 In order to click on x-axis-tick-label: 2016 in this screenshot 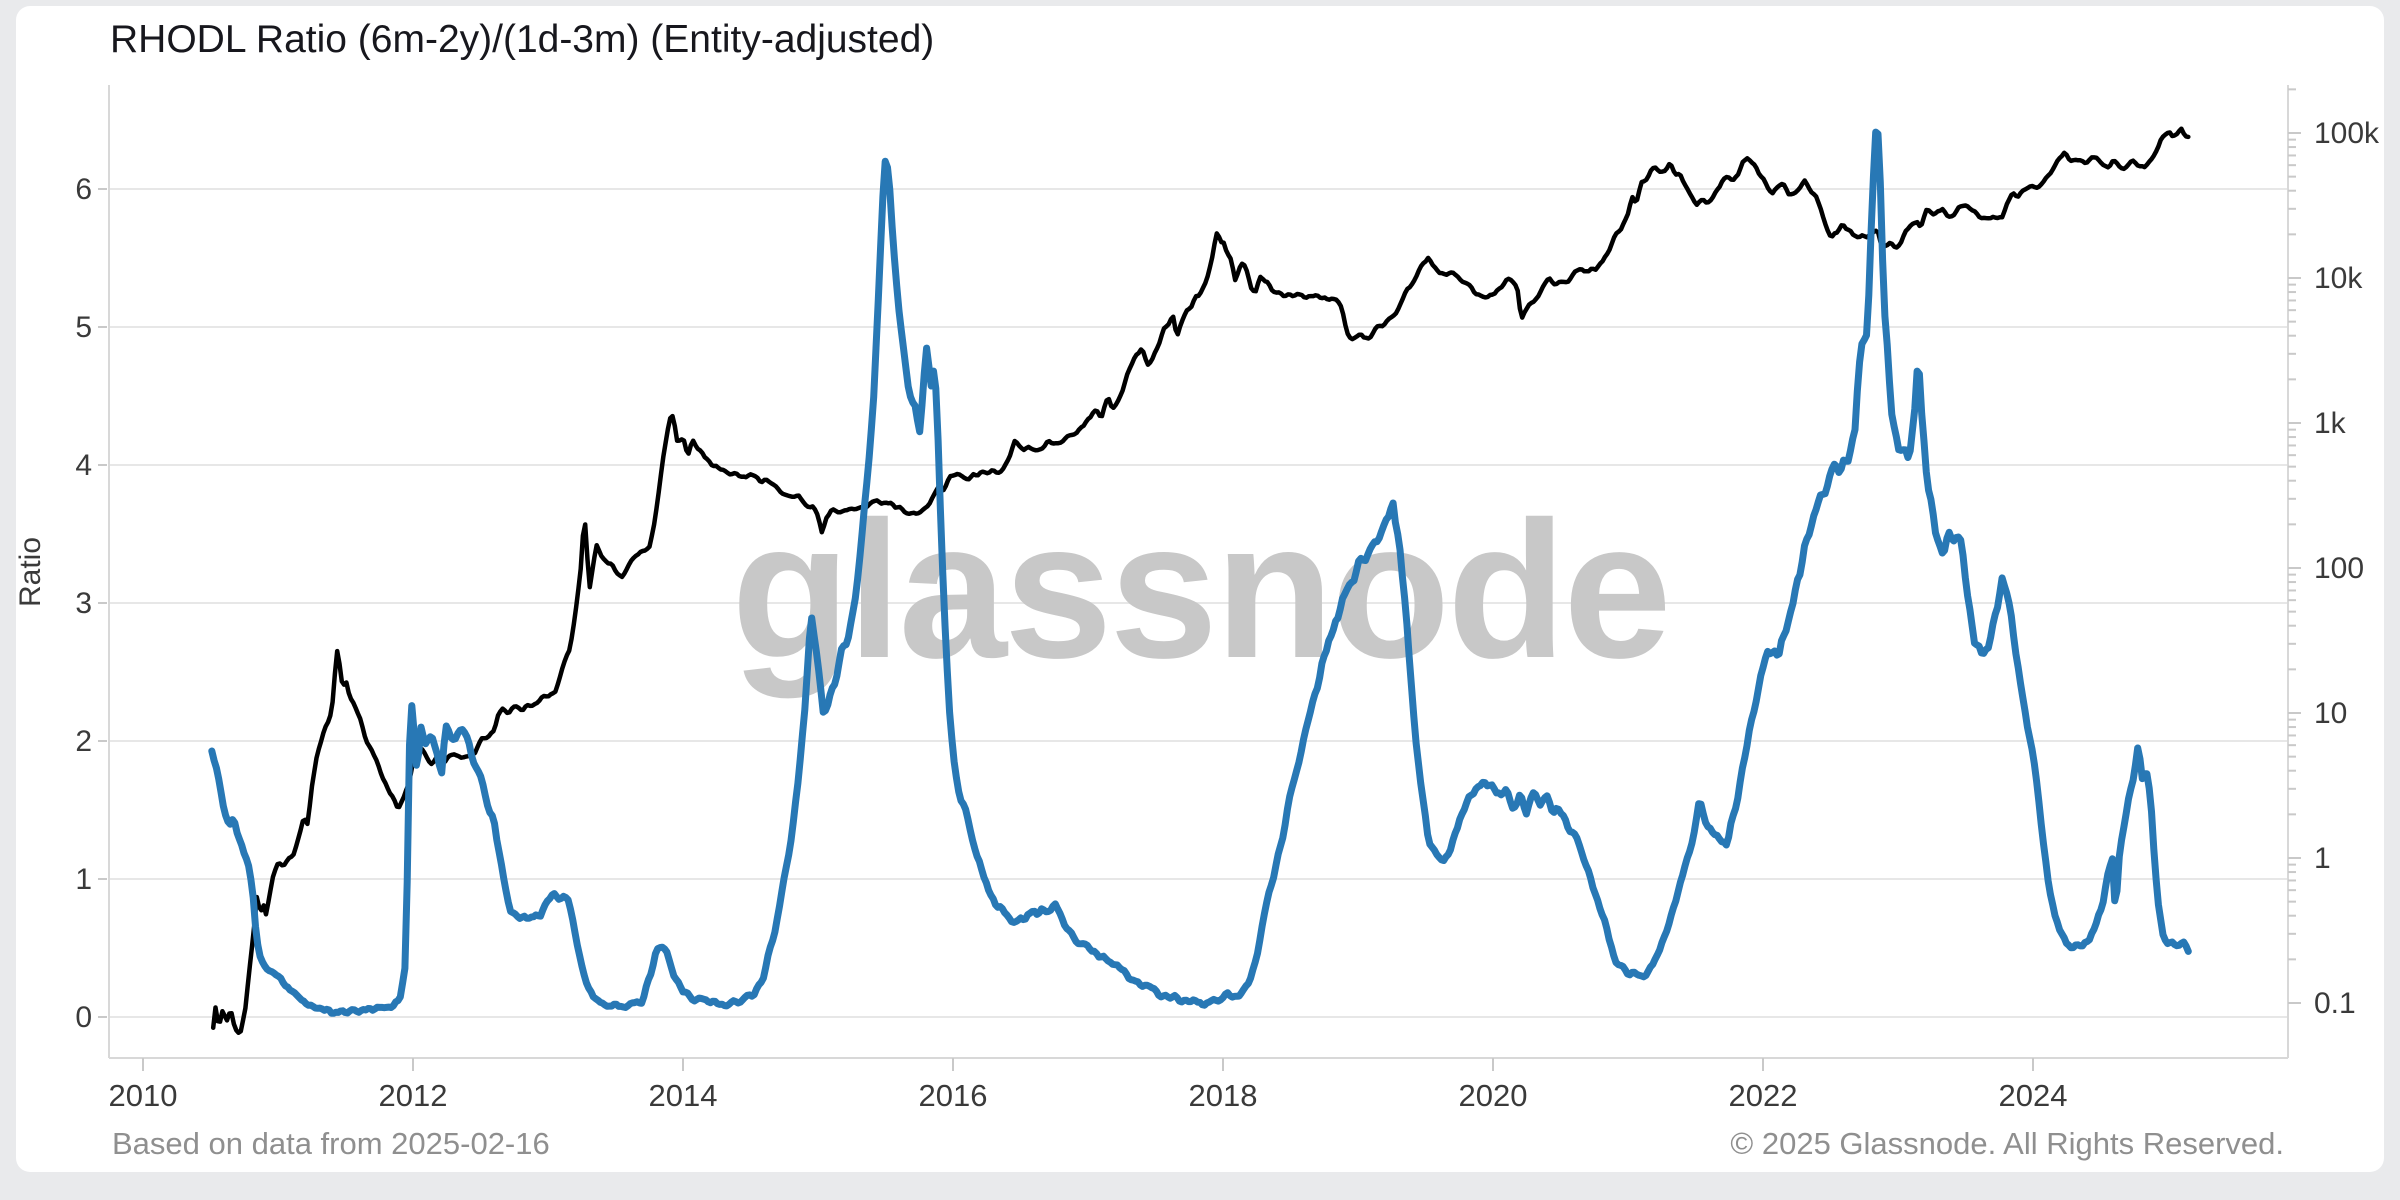, I will do `click(953, 1095)`.